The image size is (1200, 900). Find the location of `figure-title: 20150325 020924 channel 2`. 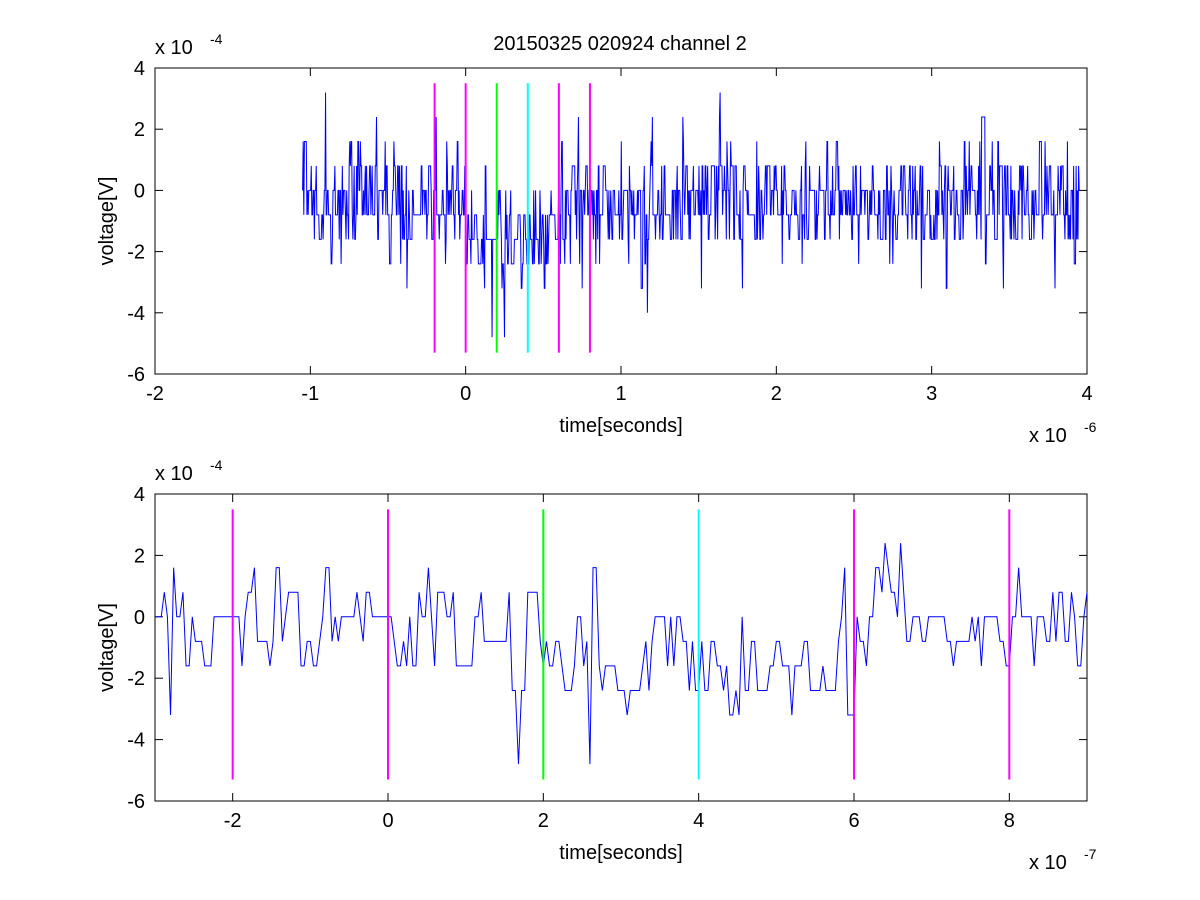

figure-title: 20150325 020924 channel 2 is located at coordinates (620, 44).